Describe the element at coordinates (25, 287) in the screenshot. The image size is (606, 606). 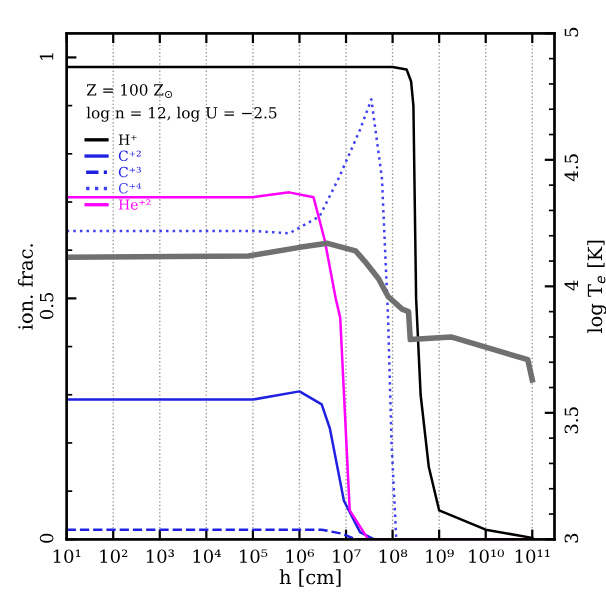
I see `y-axis-title: ion. frac.` at that location.